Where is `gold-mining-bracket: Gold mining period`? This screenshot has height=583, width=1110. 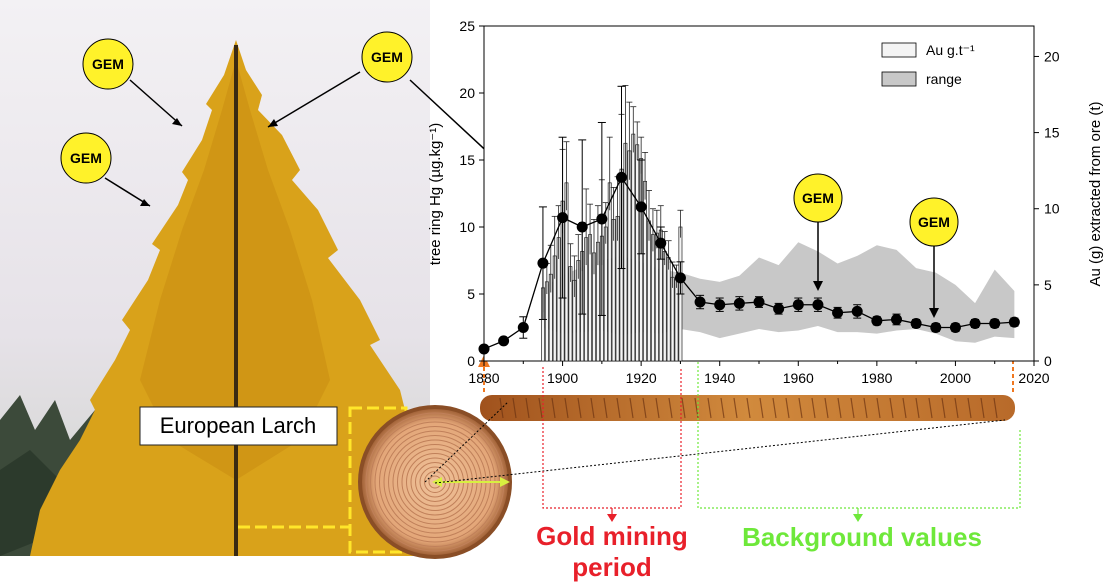 gold-mining-bracket: Gold mining period is located at coordinates (612, 474).